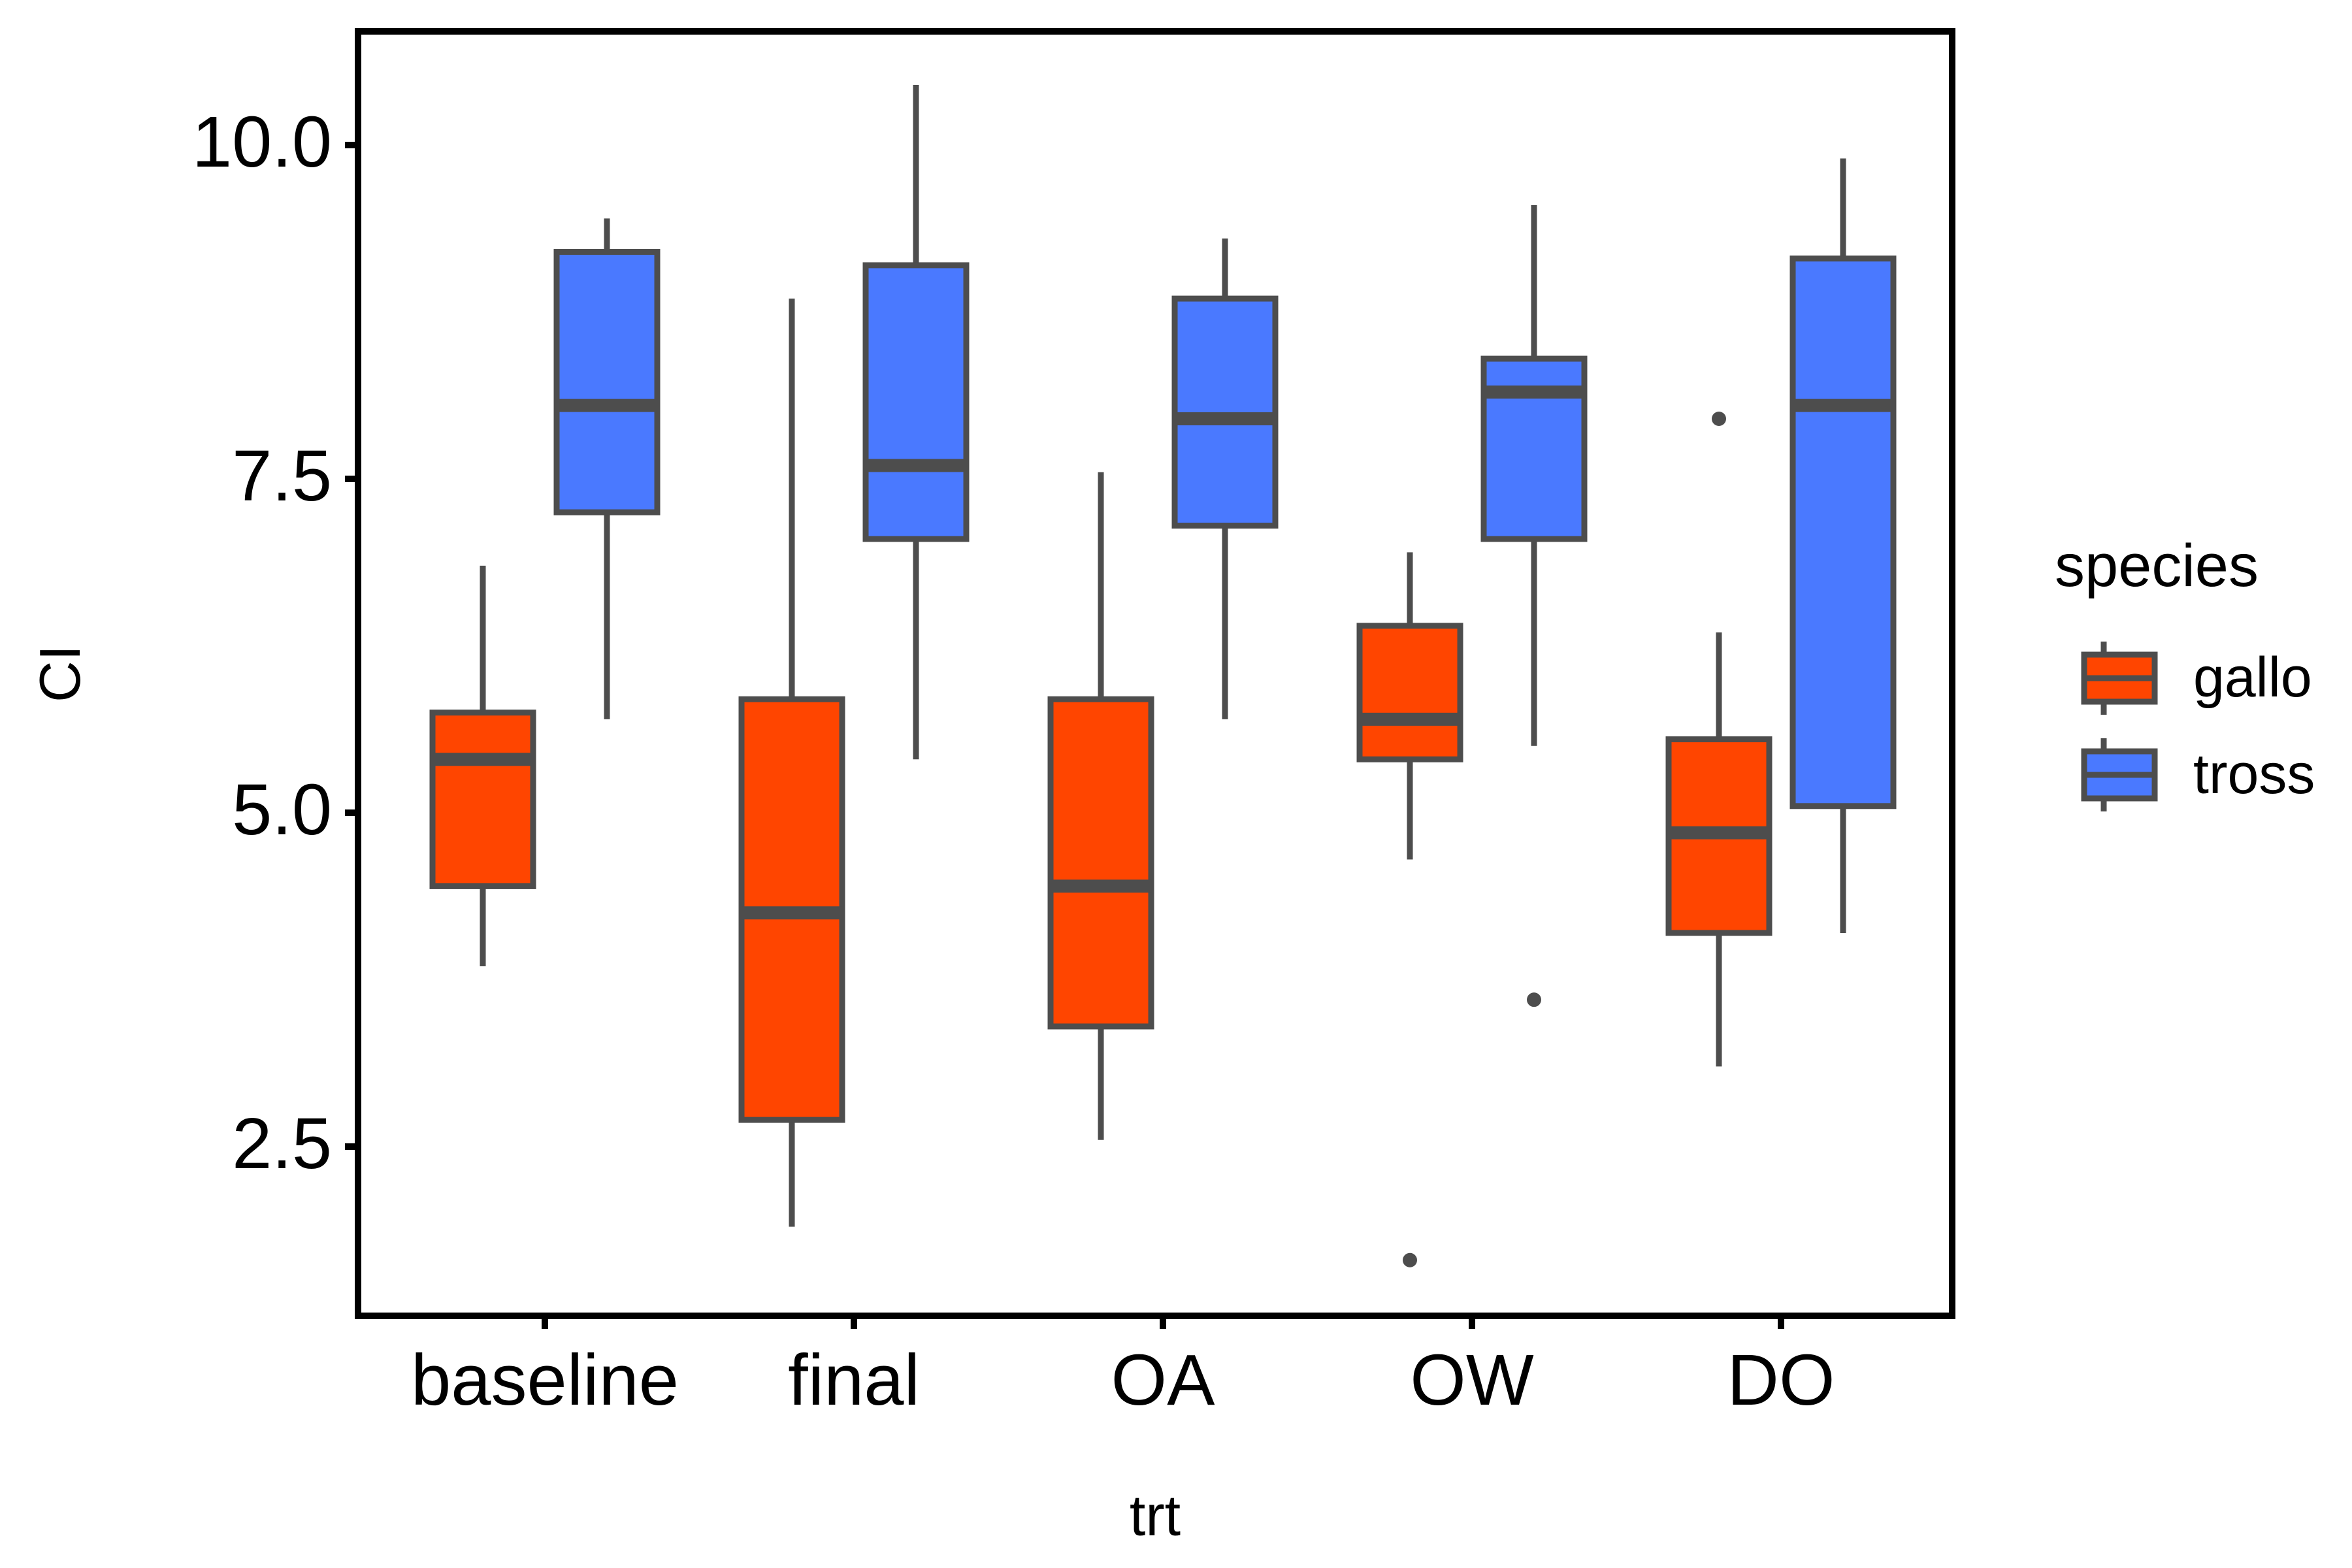 The image size is (2352, 1568). Describe the element at coordinates (545, 1380) in the screenshot. I see `x-tick-label: baseline` at that location.